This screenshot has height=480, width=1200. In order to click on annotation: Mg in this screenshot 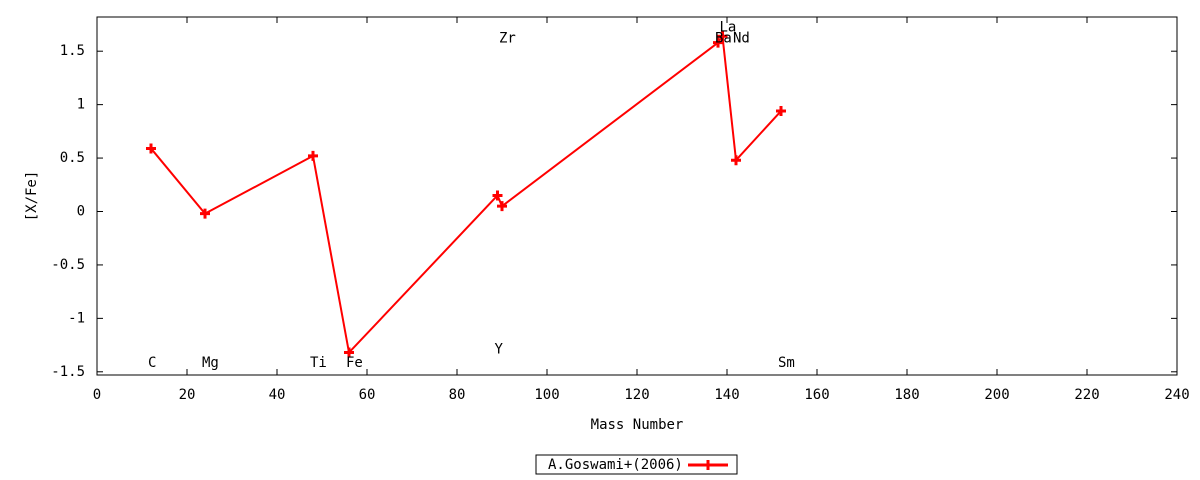, I will do `click(210, 363)`.